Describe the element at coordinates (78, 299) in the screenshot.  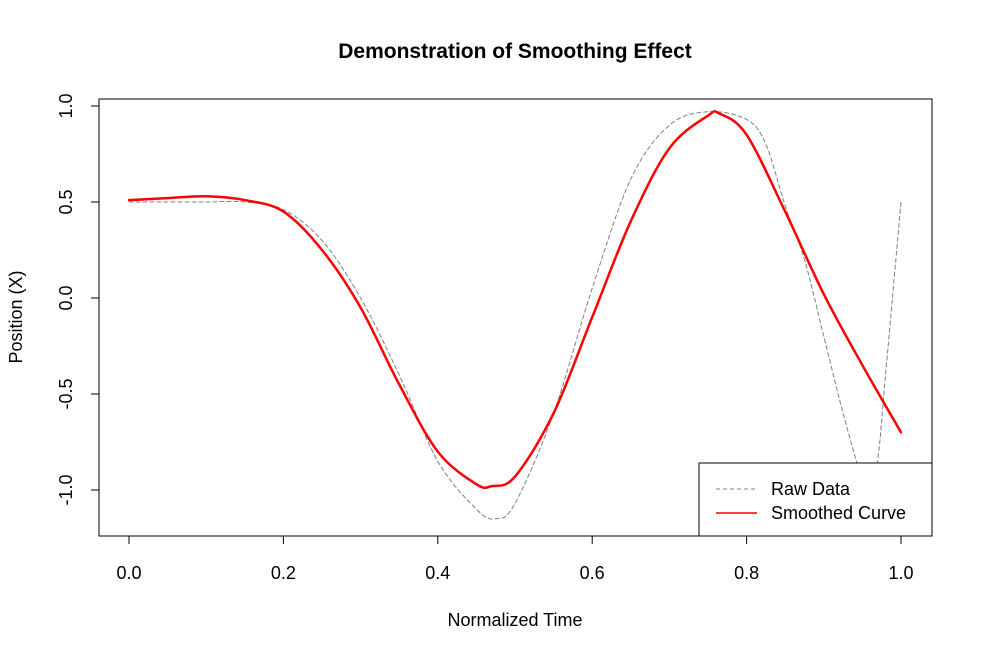
I see `y-axis: -1.0 -0.5 0.0 0.5 1.0` at that location.